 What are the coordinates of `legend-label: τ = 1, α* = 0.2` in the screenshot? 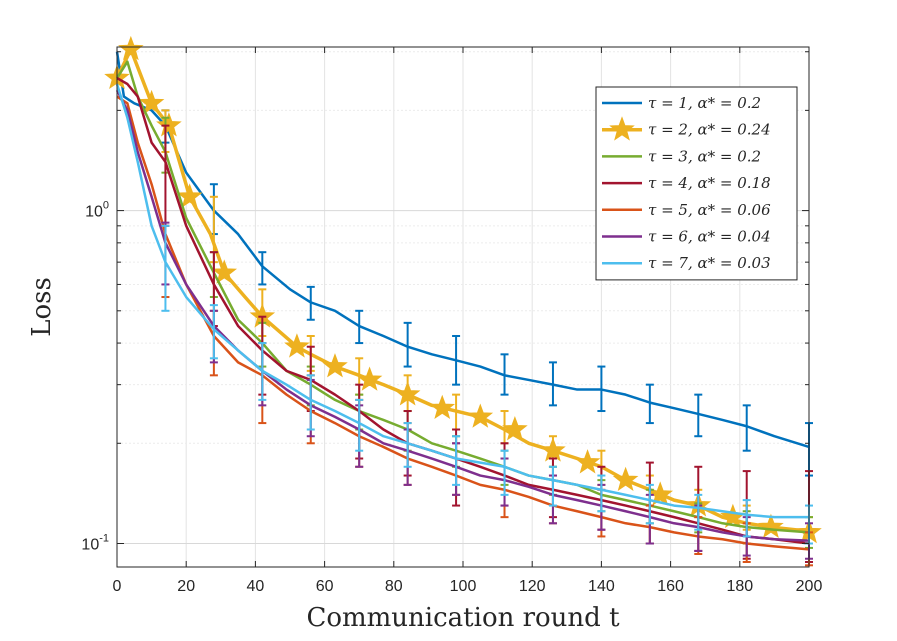 It's located at (704, 103).